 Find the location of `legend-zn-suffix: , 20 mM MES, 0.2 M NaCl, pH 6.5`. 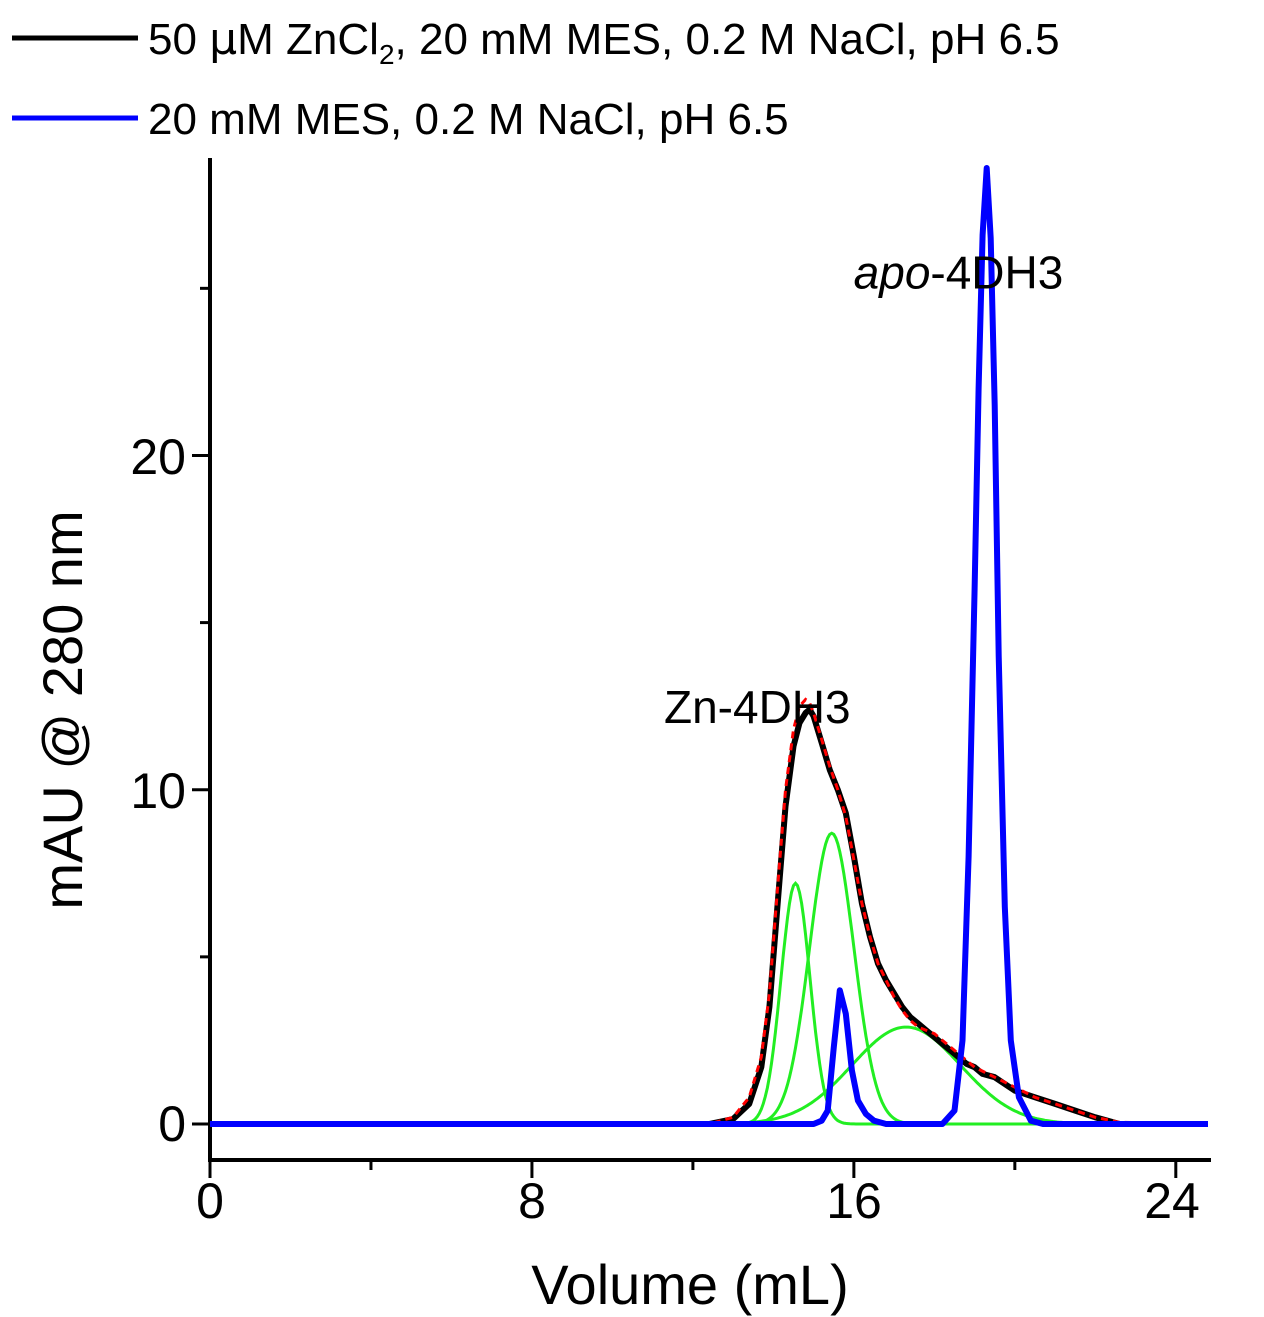

legend-zn-suffix: , 20 mM MES, 0.2 M NaCl, pH 6.5 is located at coordinates (727, 39).